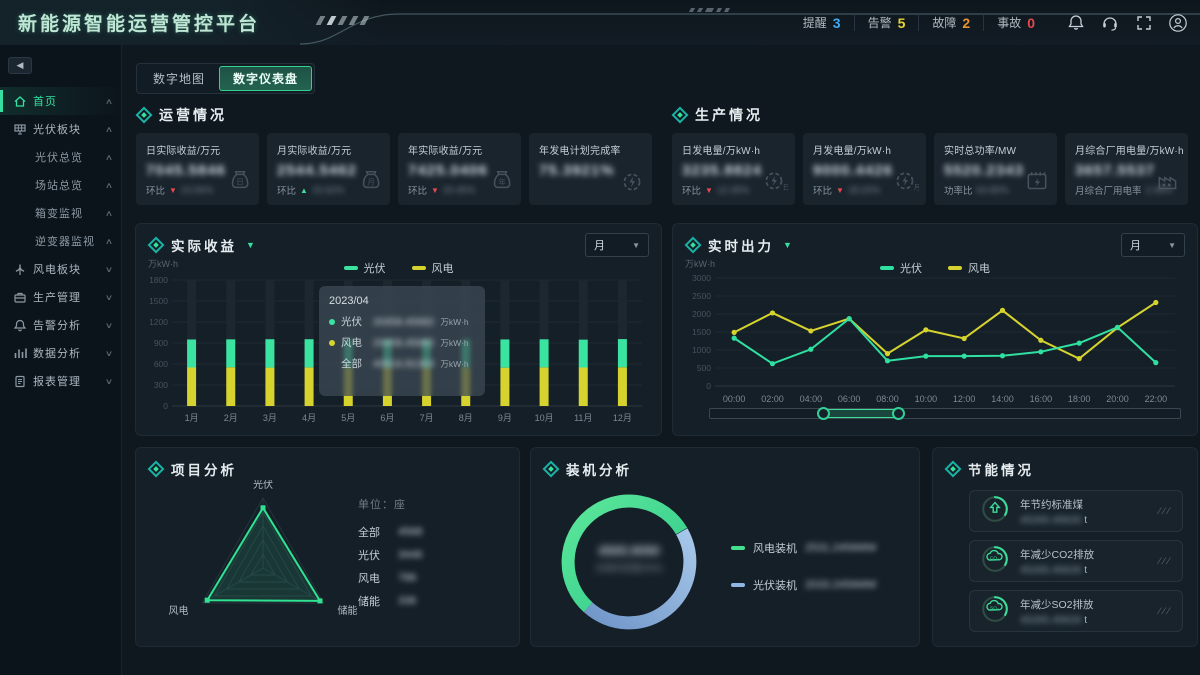 This screenshot has width=1200, height=675. I want to click on svg-text: 500, so click(704, 368).